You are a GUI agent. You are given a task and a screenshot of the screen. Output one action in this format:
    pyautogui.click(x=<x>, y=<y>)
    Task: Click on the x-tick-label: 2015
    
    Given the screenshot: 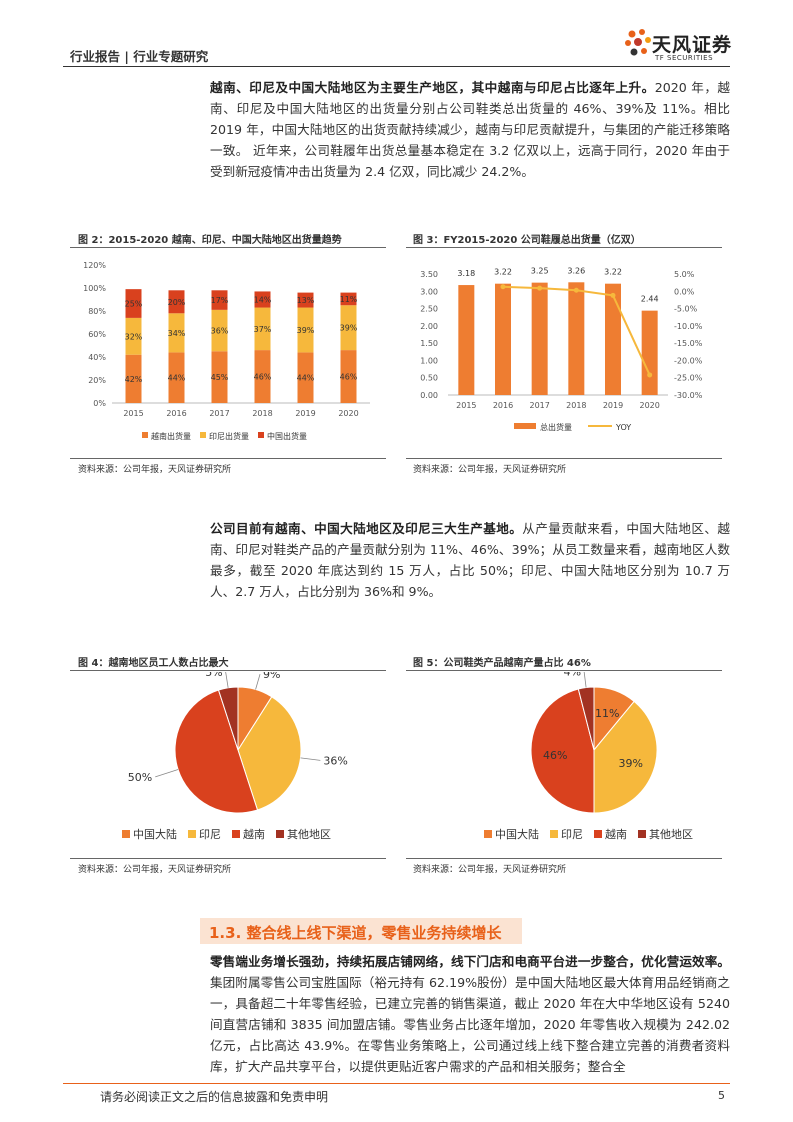 What is the action you would take?
    pyautogui.click(x=466, y=405)
    